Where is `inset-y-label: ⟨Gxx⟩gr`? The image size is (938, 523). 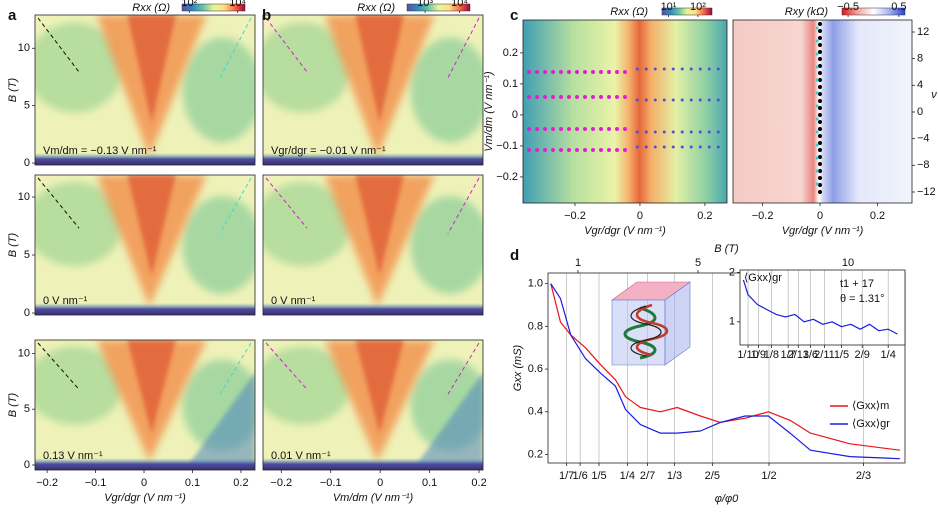
inset-y-label: ⟨Gxx⟩gr is located at coordinates (763, 278).